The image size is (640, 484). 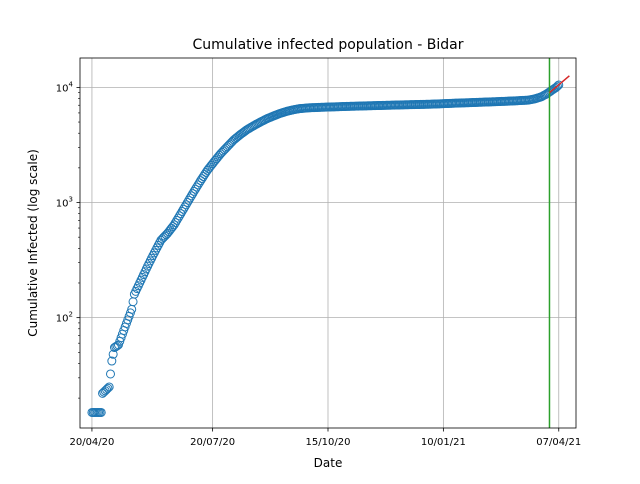 What do you see at coordinates (328, 442) in the screenshot?
I see `x-tick-label: 15/10/20` at bounding box center [328, 442].